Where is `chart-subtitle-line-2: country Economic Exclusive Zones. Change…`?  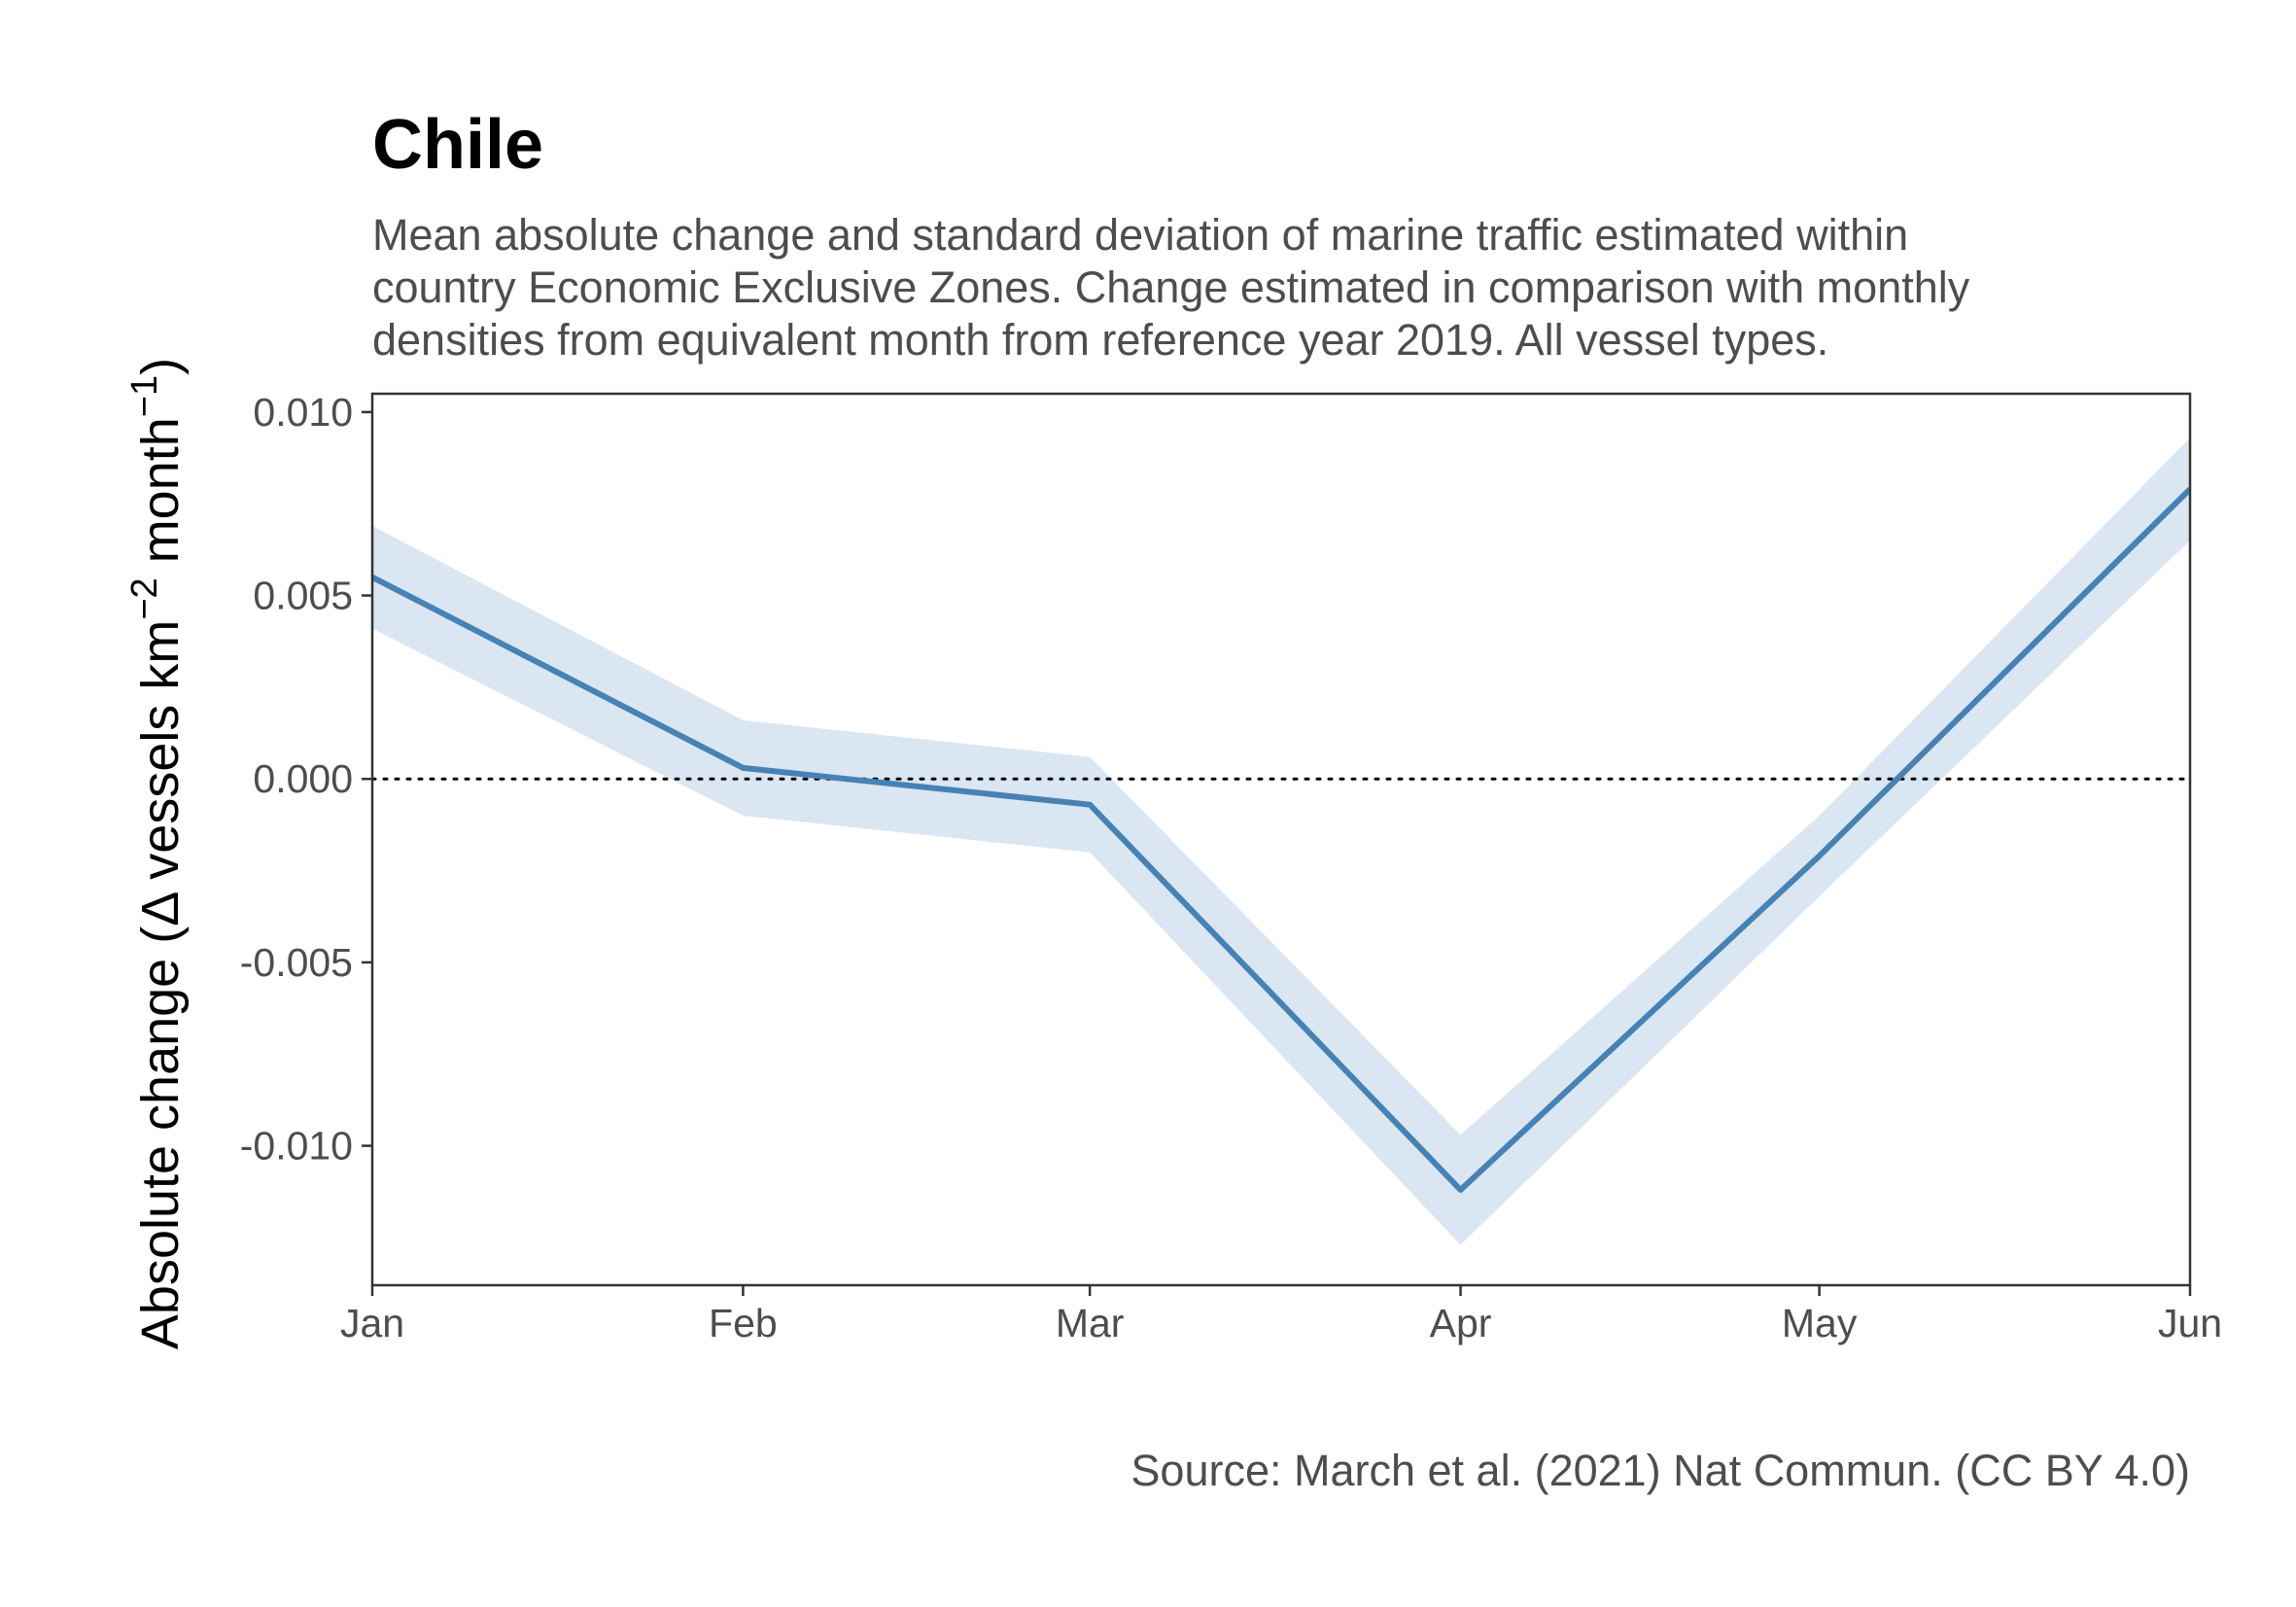 chart-subtitle-line-2: country Economic Exclusive Zones. Change… is located at coordinates (1171, 287).